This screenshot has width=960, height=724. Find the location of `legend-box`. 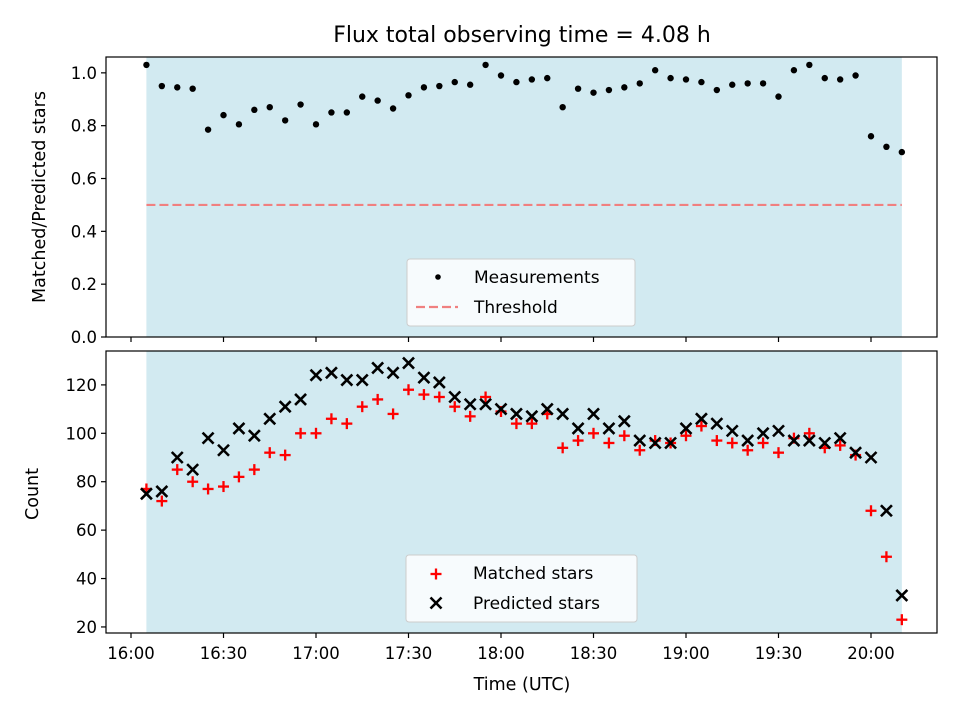

legend-box is located at coordinates (521, 292).